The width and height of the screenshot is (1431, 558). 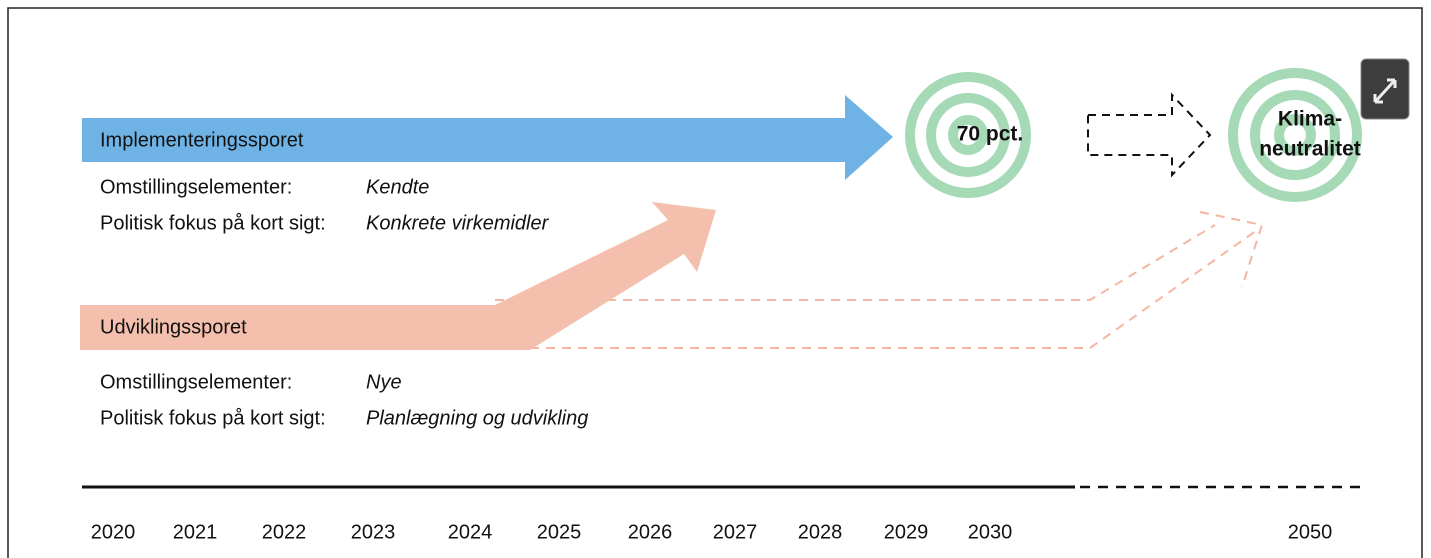 I want to click on development-arrow, so click(x=398, y=276).